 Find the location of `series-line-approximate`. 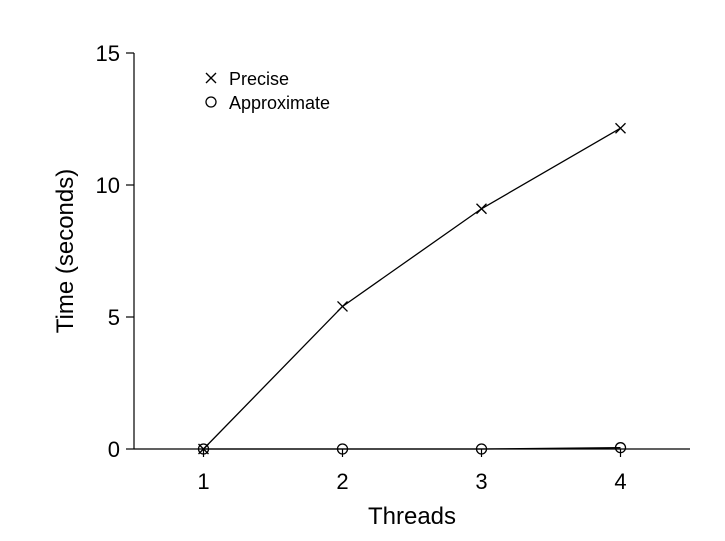

series-line-approximate is located at coordinates (412, 448).